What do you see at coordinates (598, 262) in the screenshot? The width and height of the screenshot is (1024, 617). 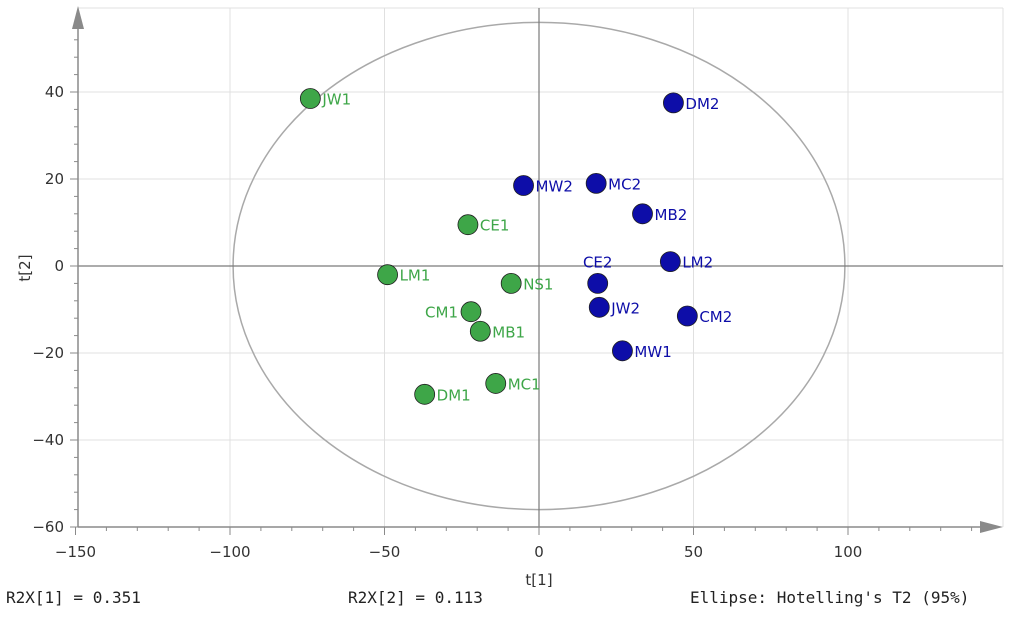 I see `point-label: CE2` at bounding box center [598, 262].